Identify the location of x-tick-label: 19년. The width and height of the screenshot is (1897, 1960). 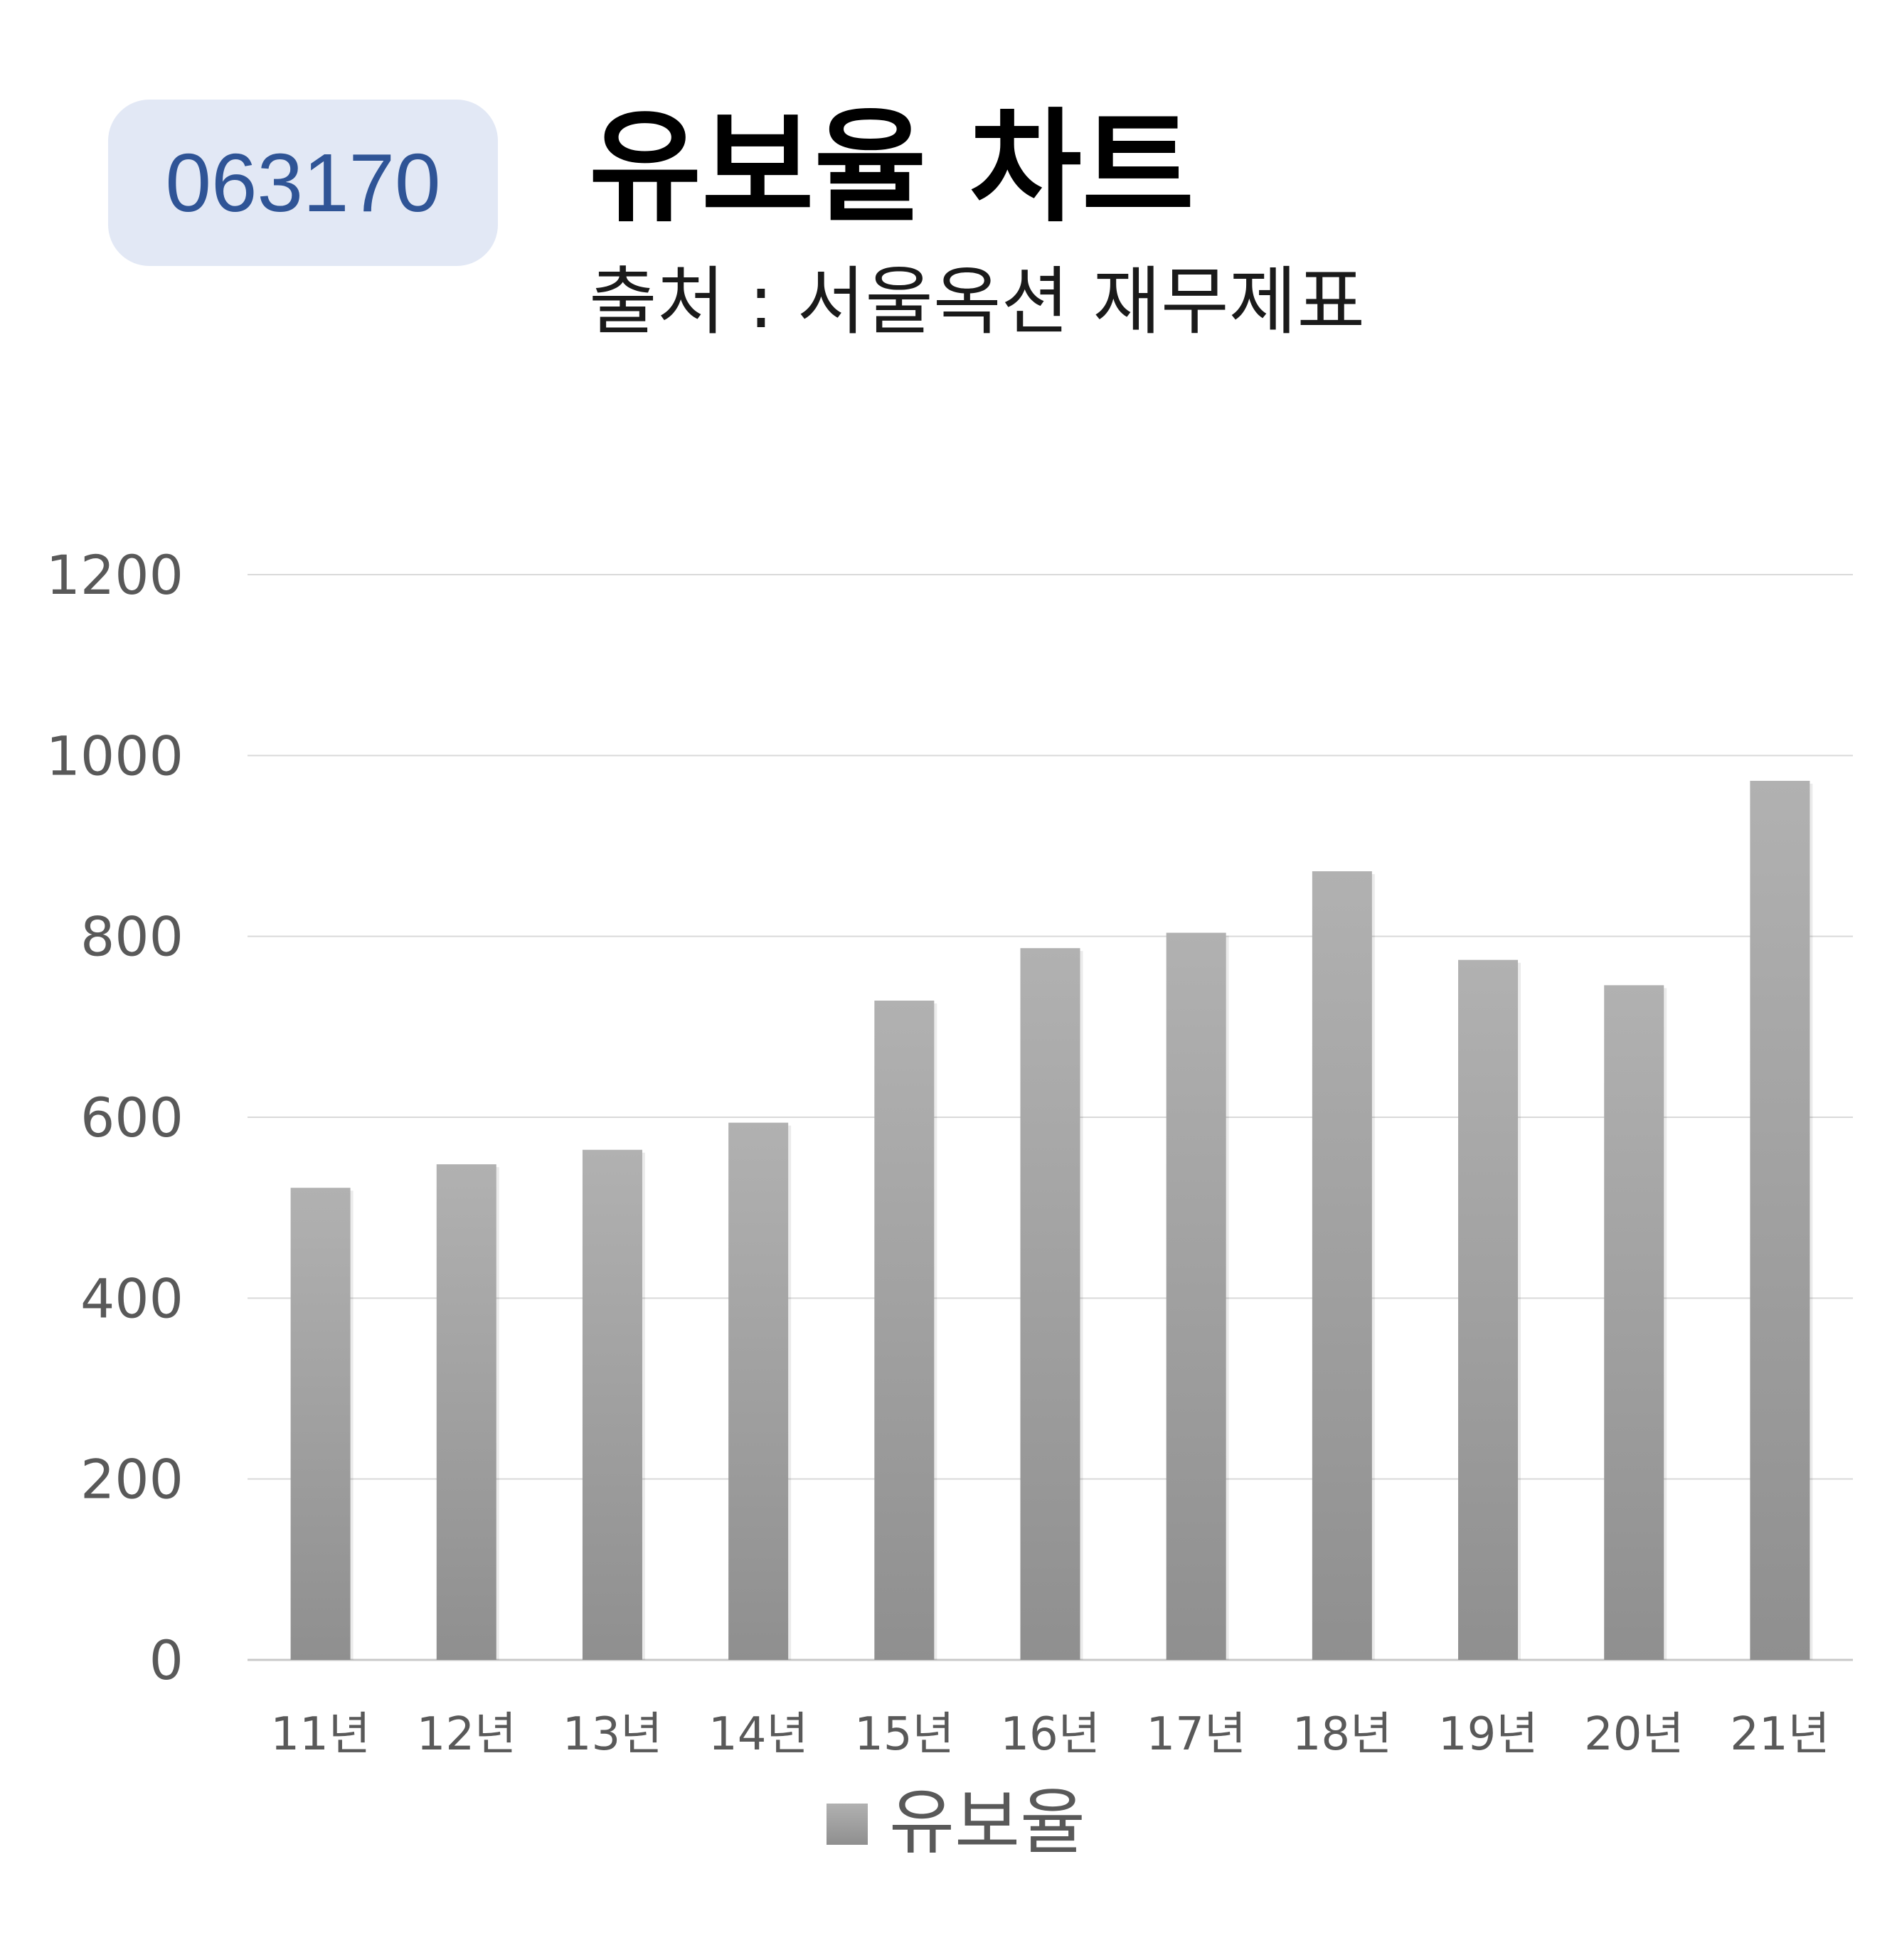
(1488, 1734).